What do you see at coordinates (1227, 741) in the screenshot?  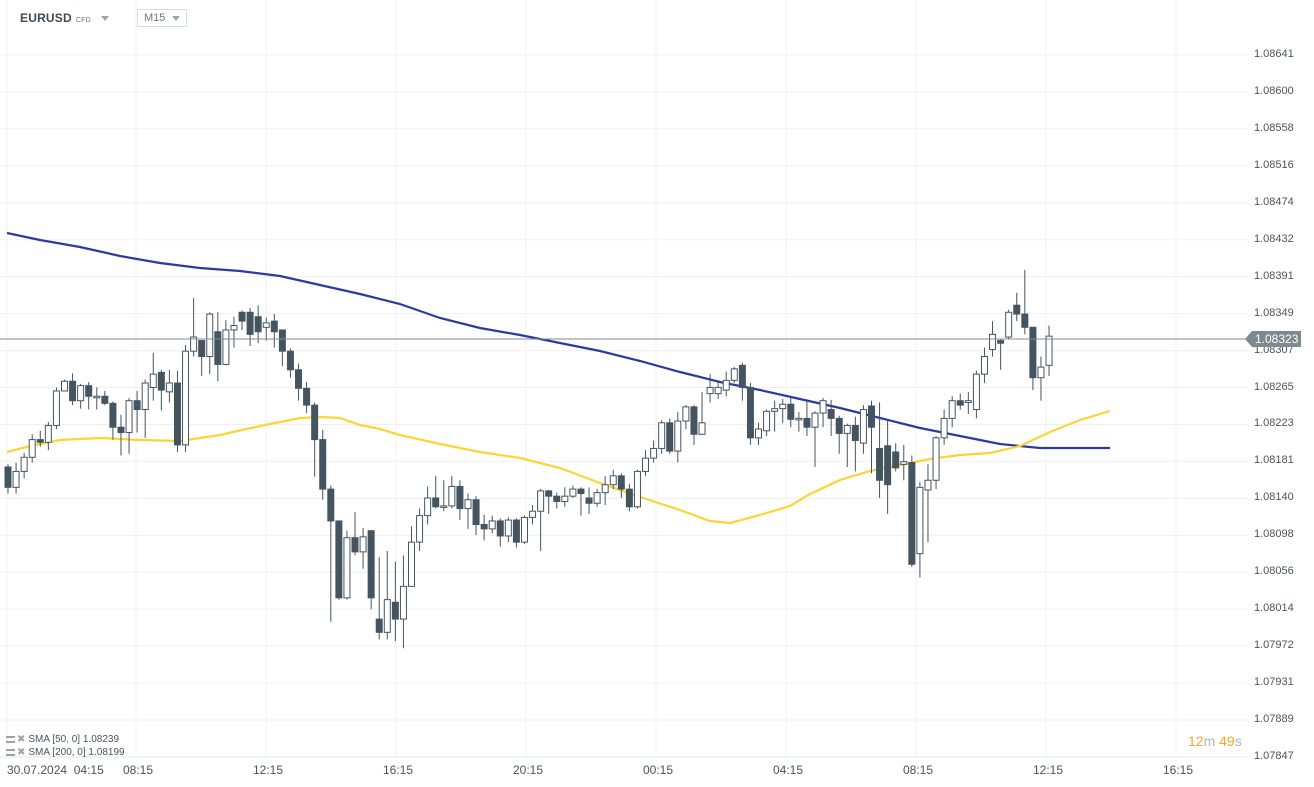 I see `countdown-seconds: 49` at bounding box center [1227, 741].